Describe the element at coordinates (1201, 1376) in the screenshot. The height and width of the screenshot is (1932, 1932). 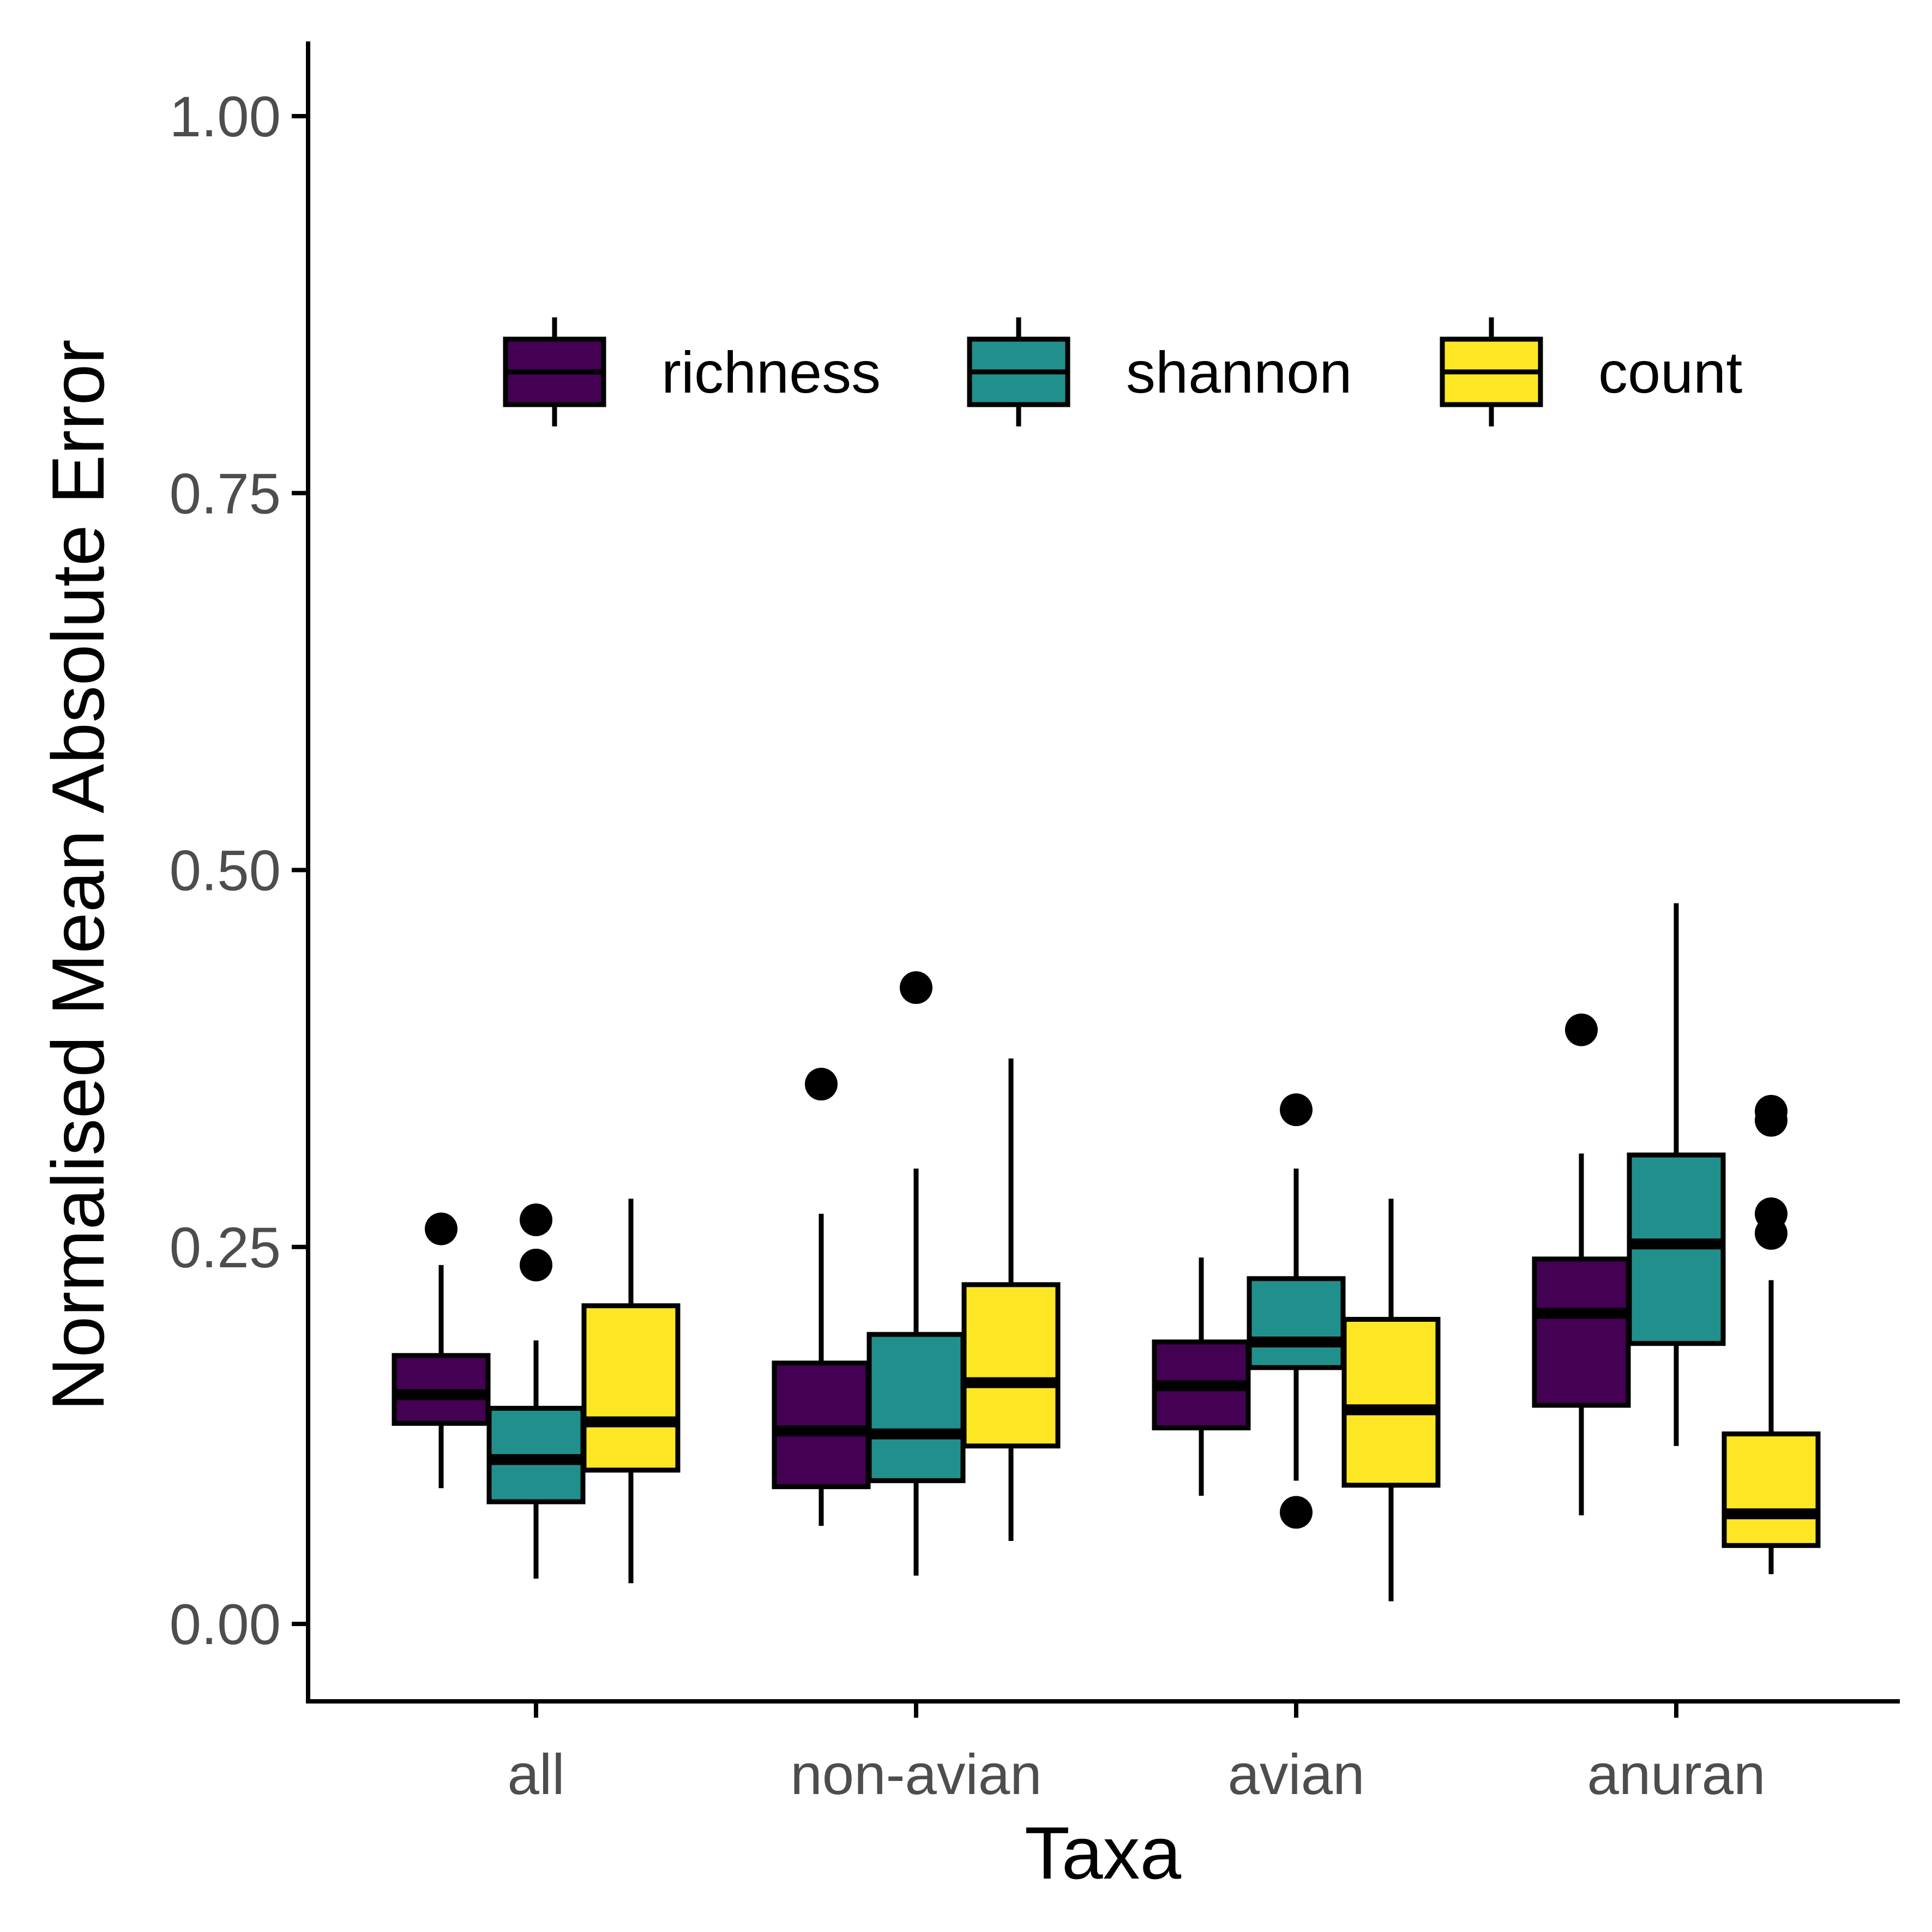
I see `box-richness-avian` at that location.